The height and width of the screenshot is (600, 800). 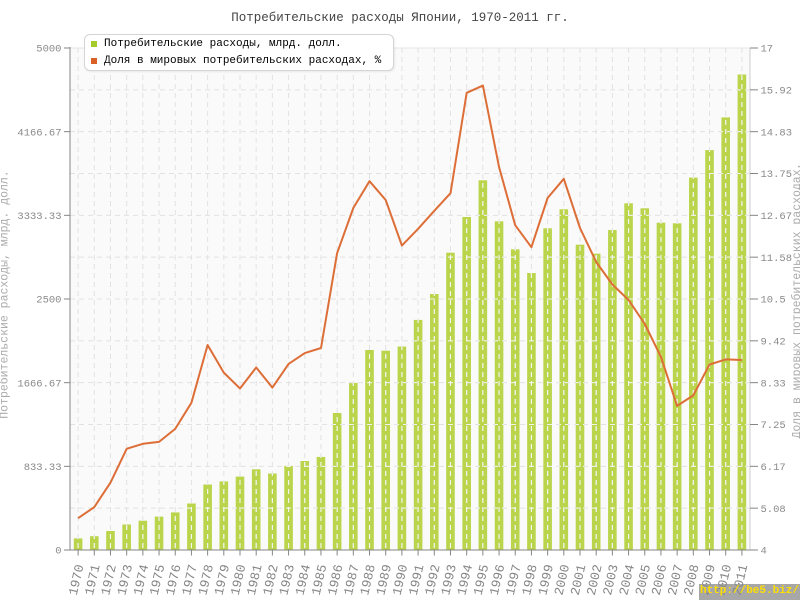 What do you see at coordinates (271, 580) in the screenshot?
I see `svg-text: 1982` at bounding box center [271, 580].